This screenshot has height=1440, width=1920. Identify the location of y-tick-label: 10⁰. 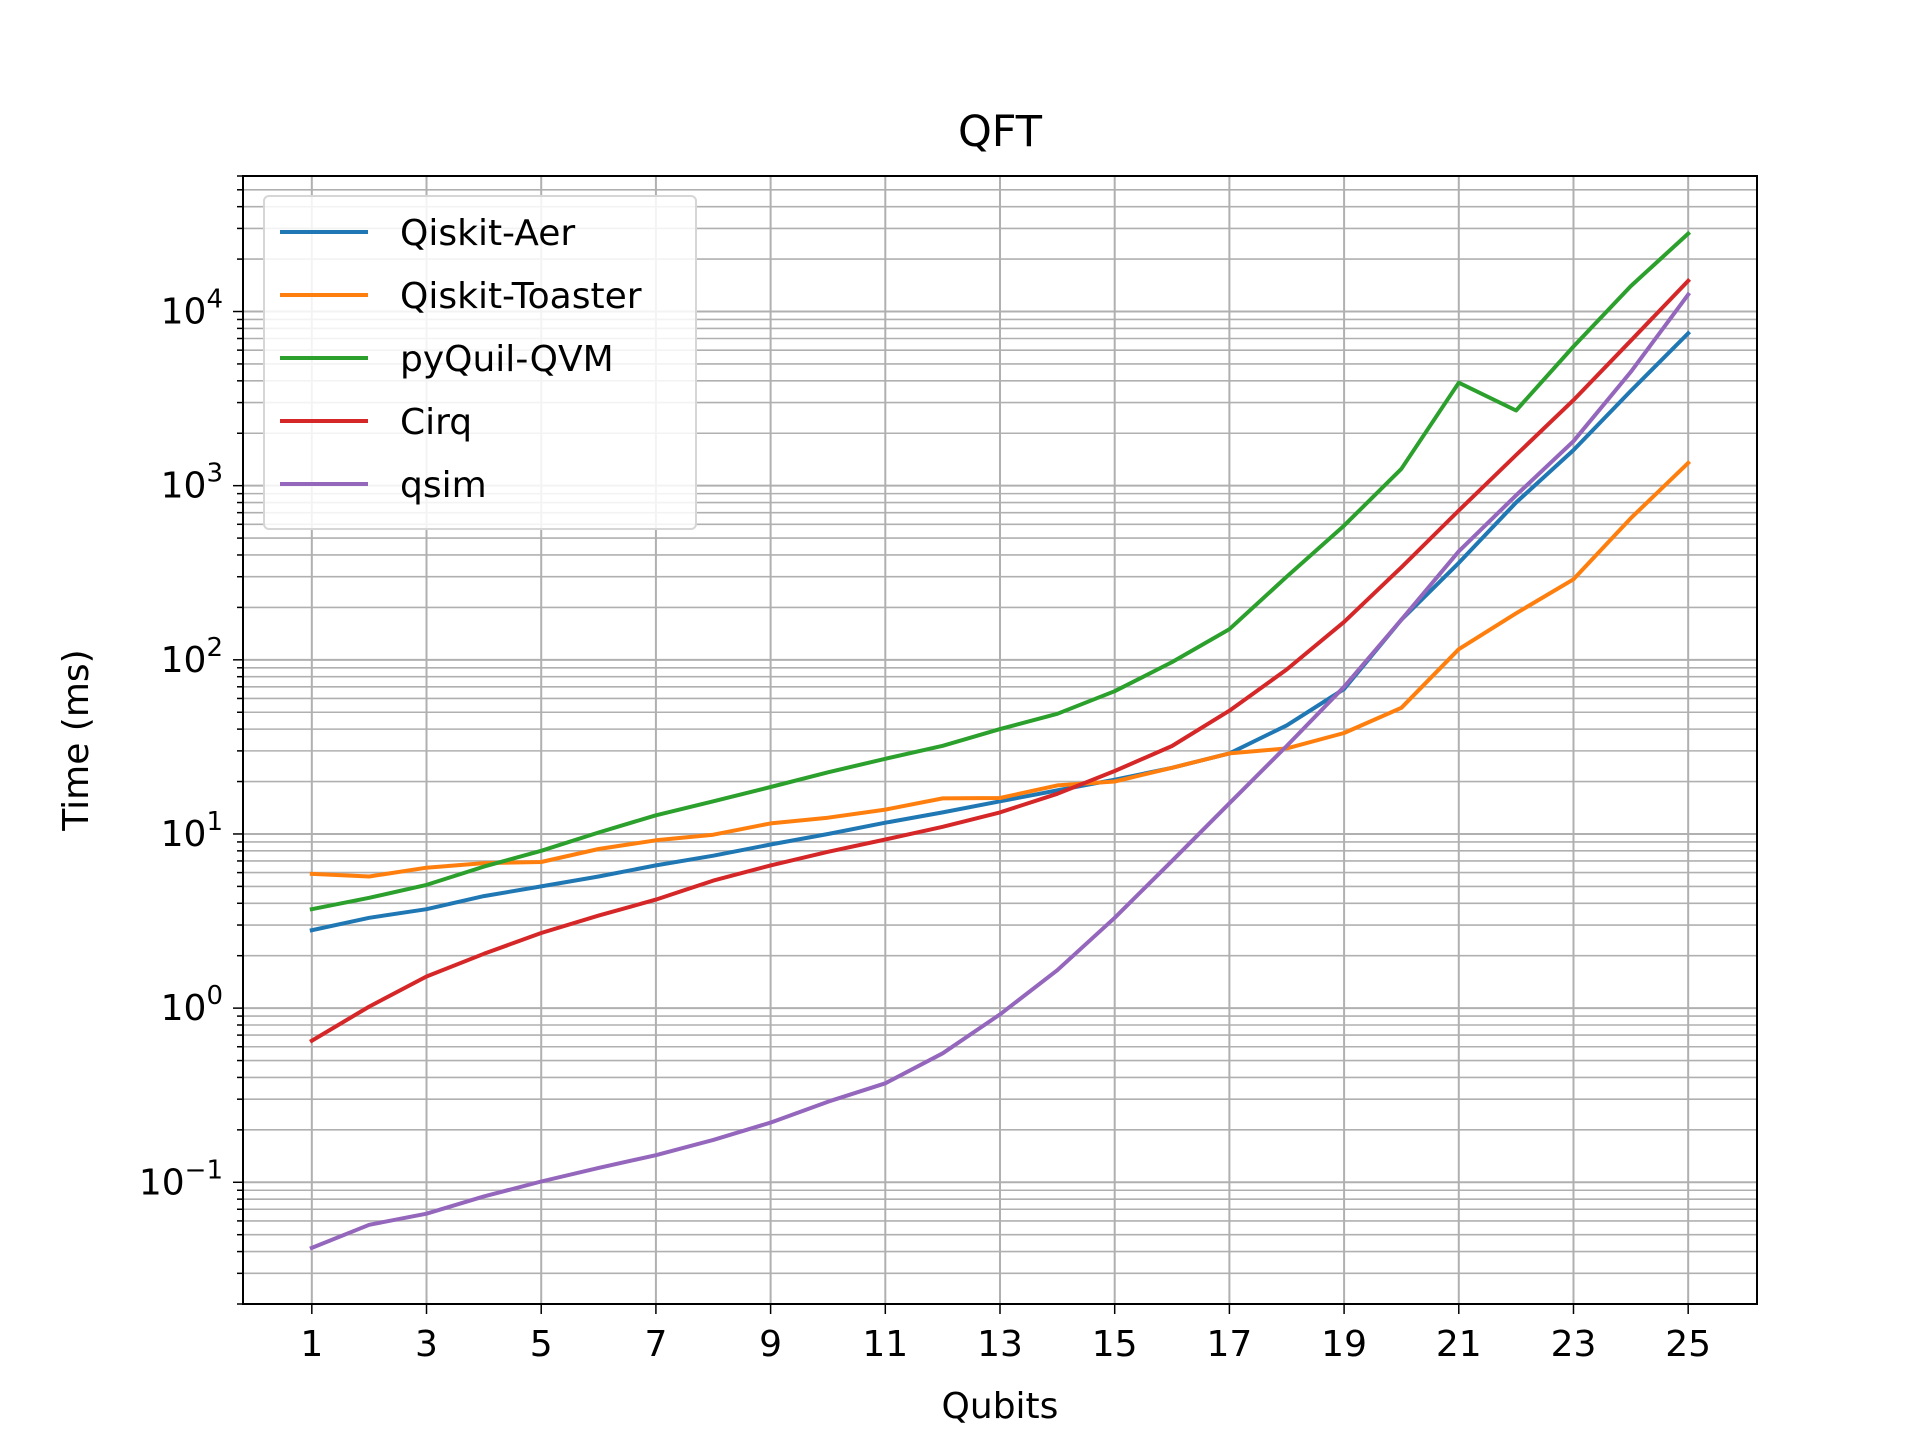
(192, 1005).